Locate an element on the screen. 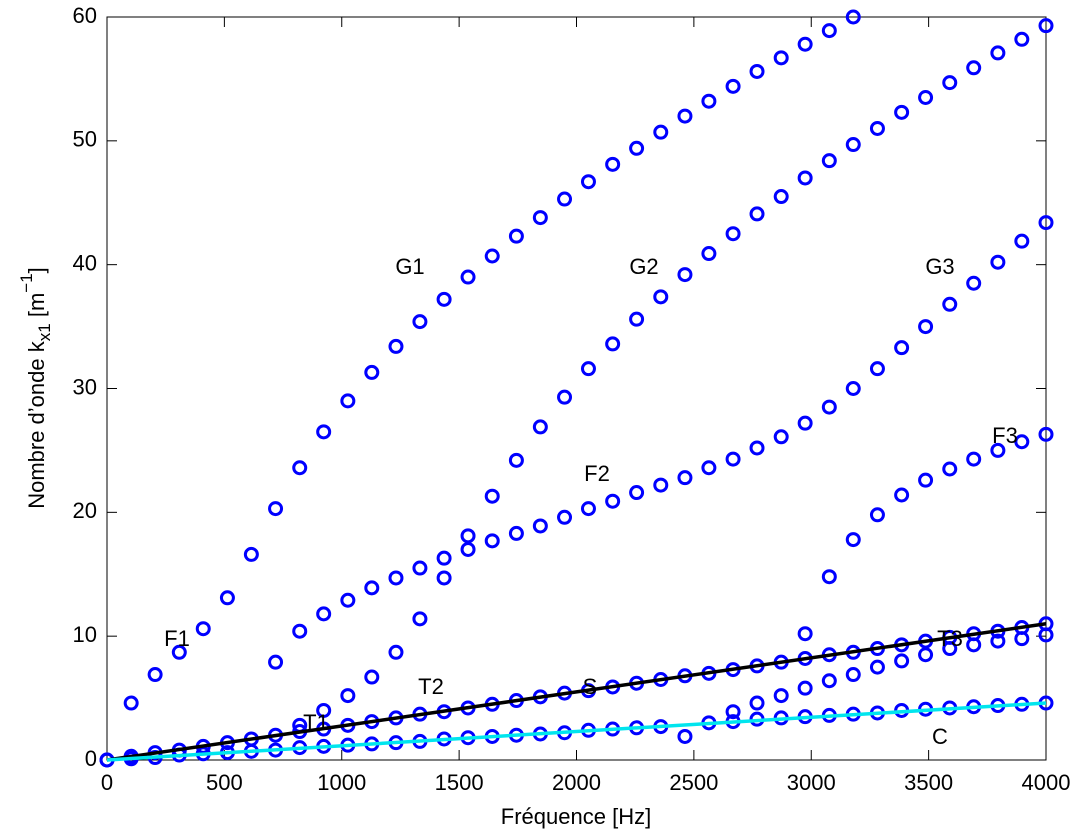  y-label-superscript: −1 is located at coordinates (26, 282).